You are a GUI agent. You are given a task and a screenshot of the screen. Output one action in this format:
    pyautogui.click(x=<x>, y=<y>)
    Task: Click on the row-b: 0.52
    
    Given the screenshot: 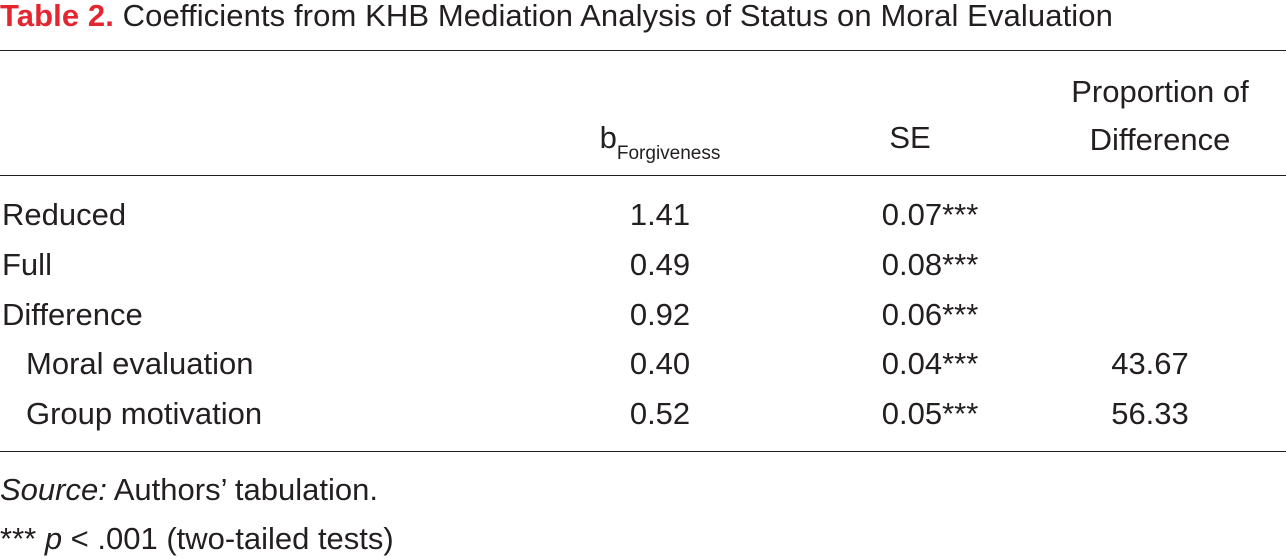 What is the action you would take?
    pyautogui.click(x=660, y=413)
    